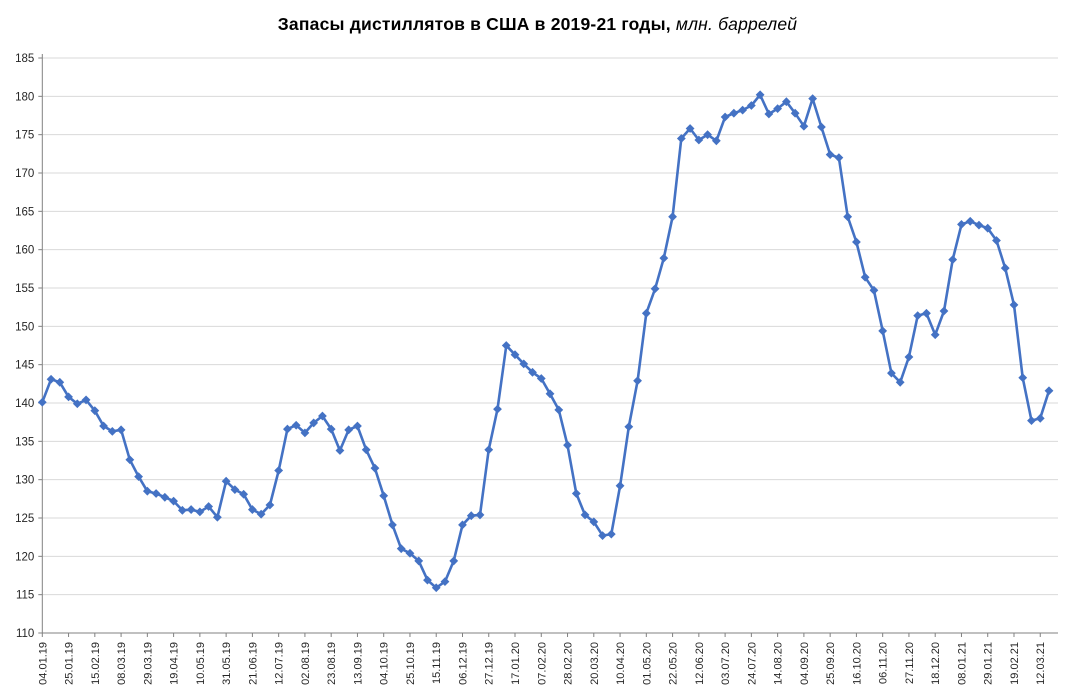 The height and width of the screenshot is (699, 1075). Describe the element at coordinates (24, 557) in the screenshot. I see `y-tick-label: 120` at that location.